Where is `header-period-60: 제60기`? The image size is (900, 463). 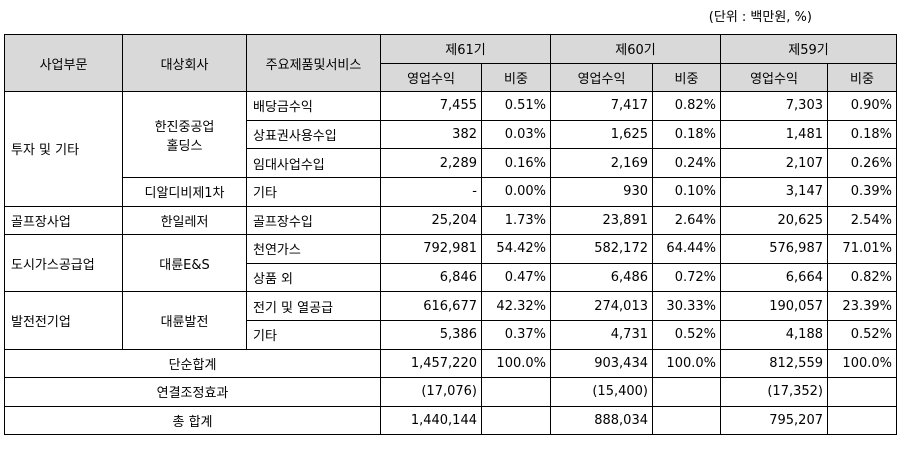
header-period-60: 제60기 is located at coordinates (635, 49).